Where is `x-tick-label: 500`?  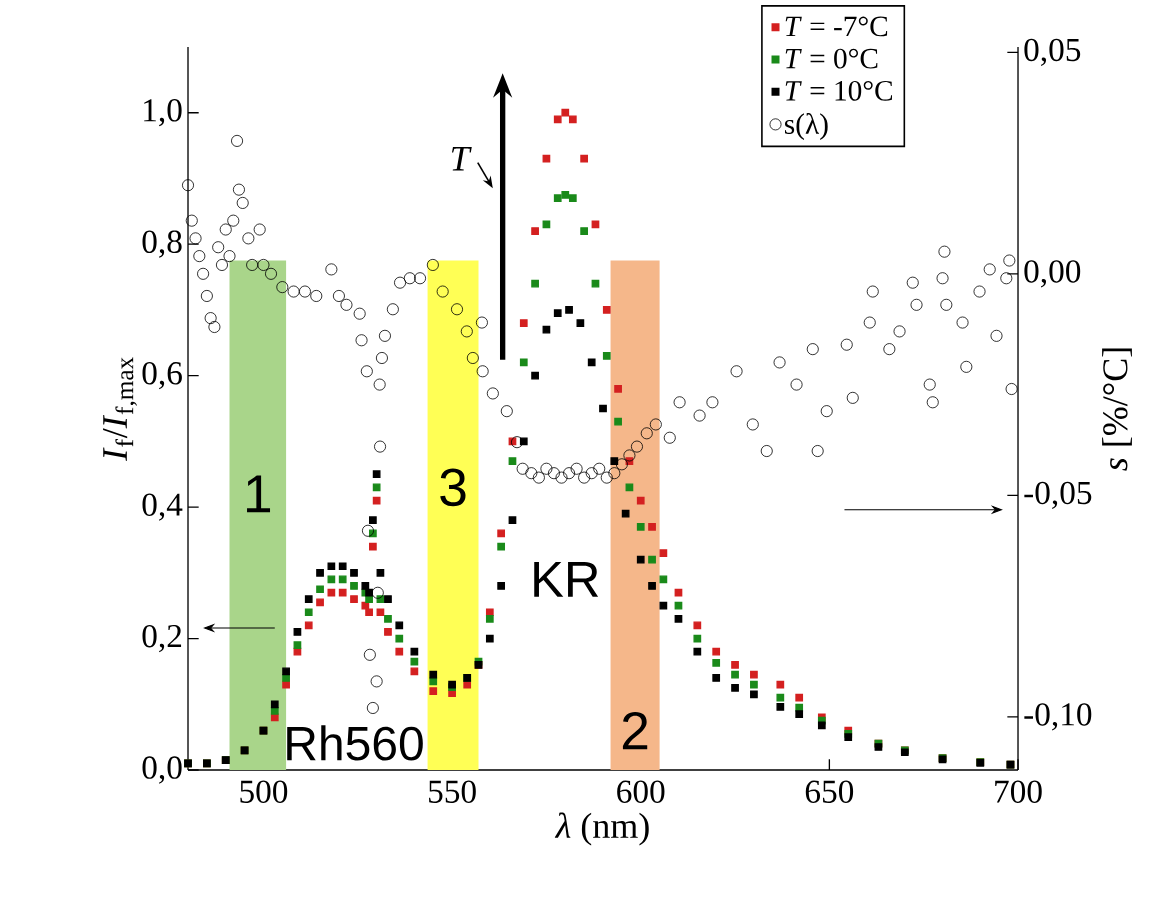 x-tick-label: 500 is located at coordinates (264, 791).